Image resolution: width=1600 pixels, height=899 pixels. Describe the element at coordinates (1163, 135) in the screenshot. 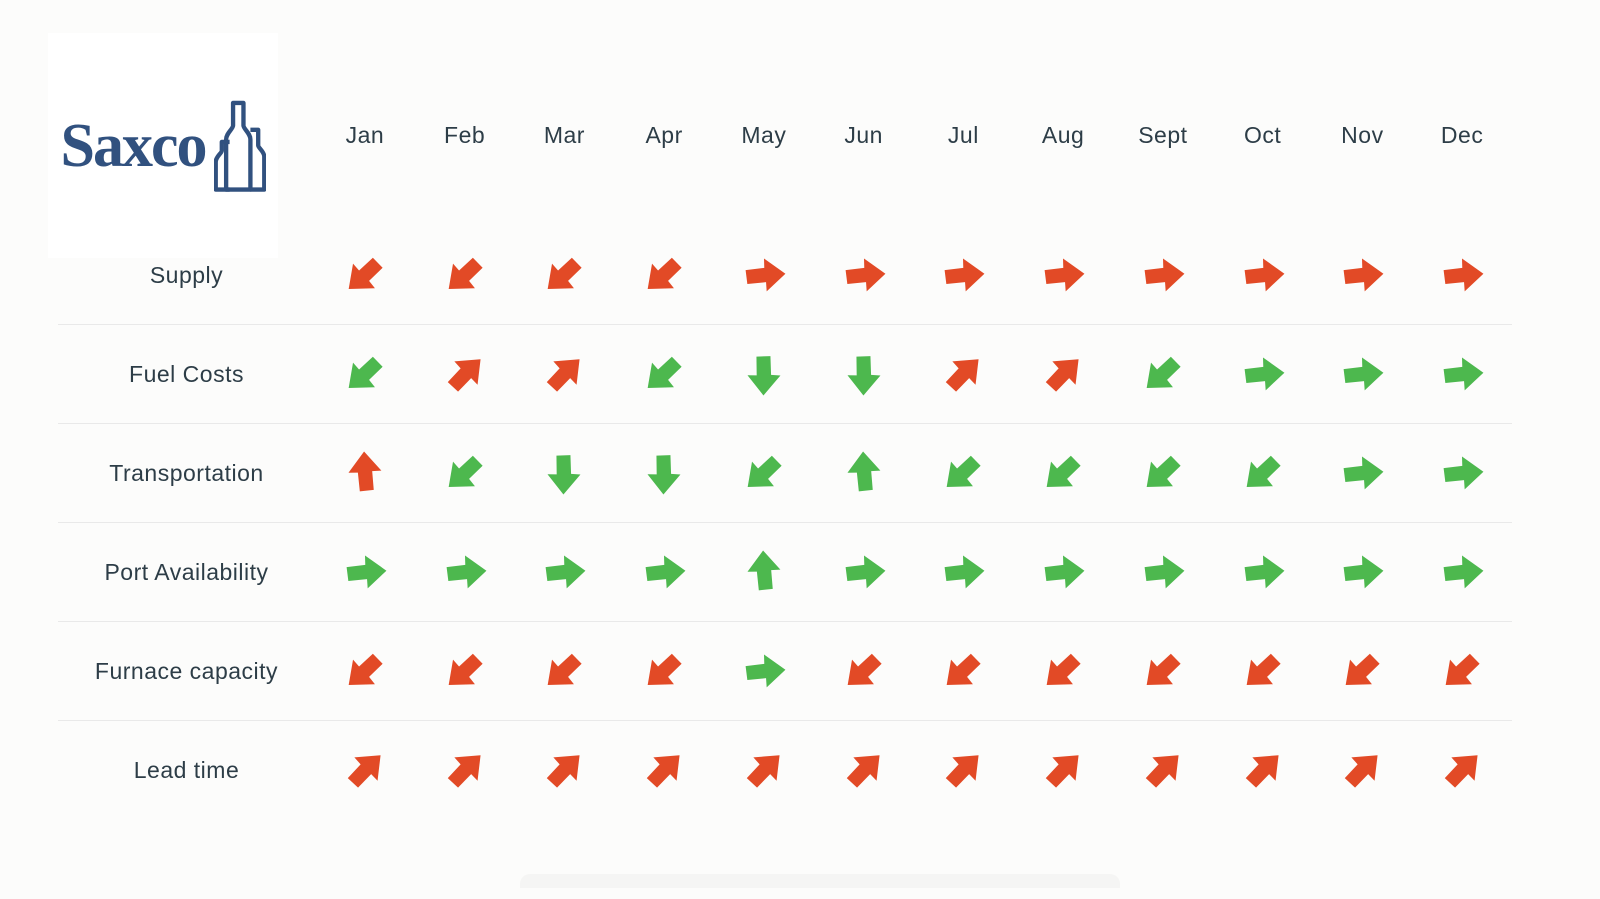

I see `month-label-sept: Sept` at that location.